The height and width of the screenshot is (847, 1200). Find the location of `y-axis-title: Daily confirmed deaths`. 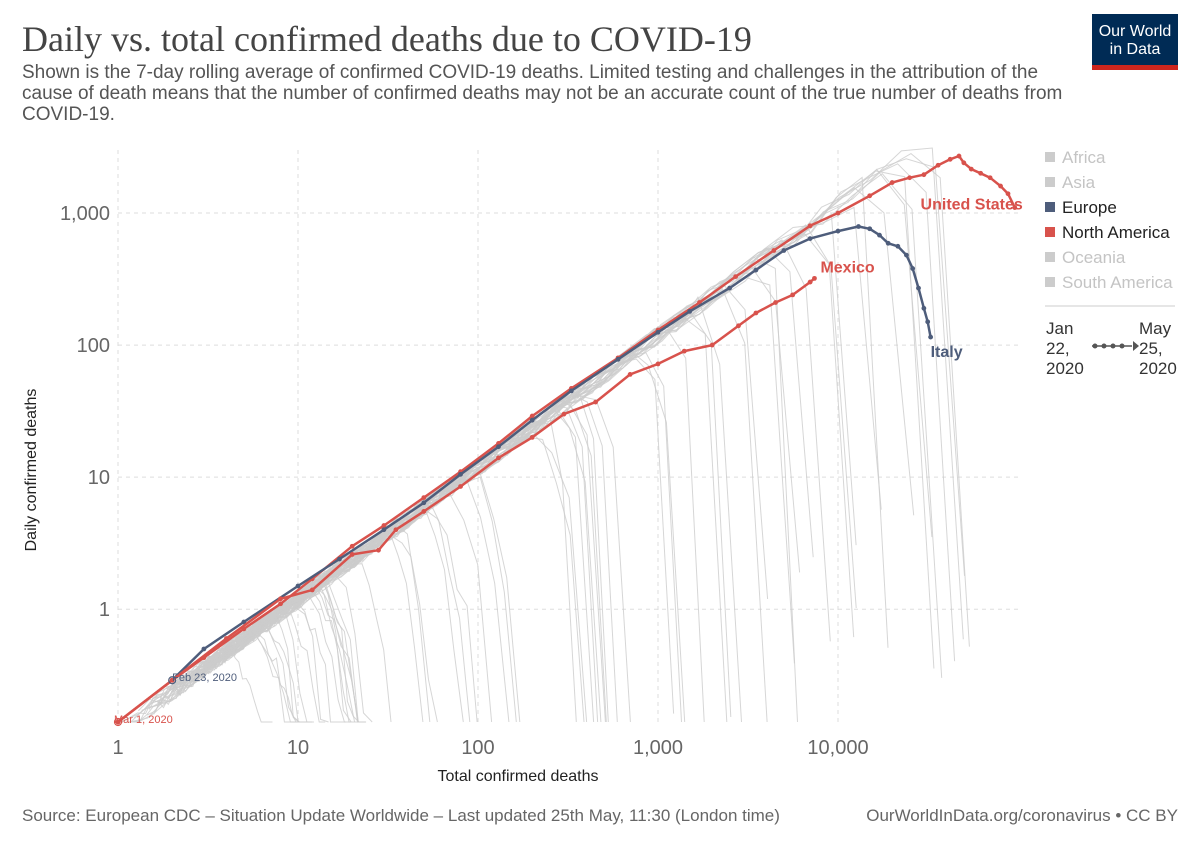

y-axis-title: Daily confirmed deaths is located at coordinates (31, 470).